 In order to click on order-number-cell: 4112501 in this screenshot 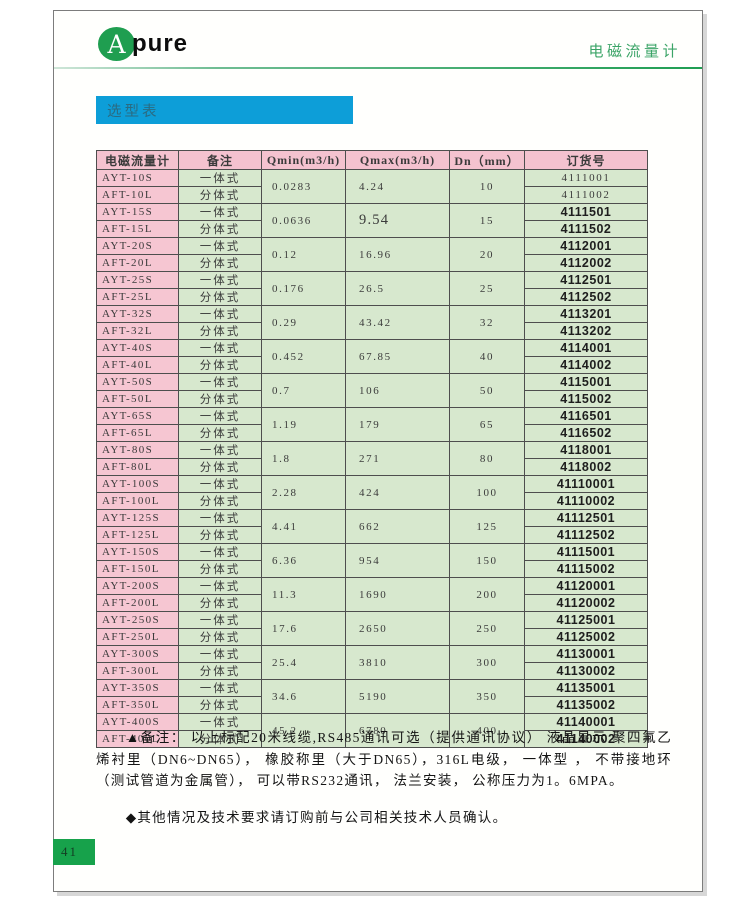, I will do `click(586, 280)`.